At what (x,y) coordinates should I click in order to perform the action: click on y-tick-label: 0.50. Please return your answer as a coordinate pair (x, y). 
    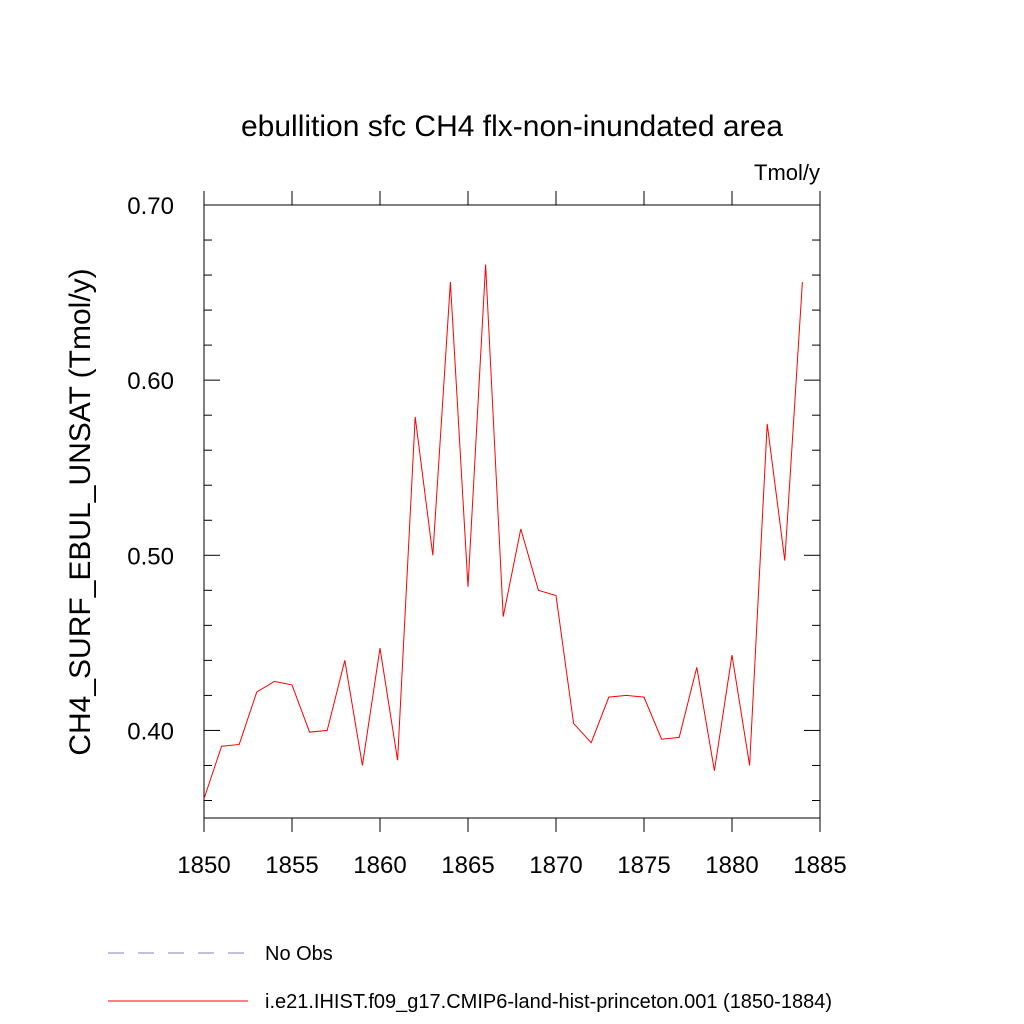
    Looking at the image, I should click on (150, 556).